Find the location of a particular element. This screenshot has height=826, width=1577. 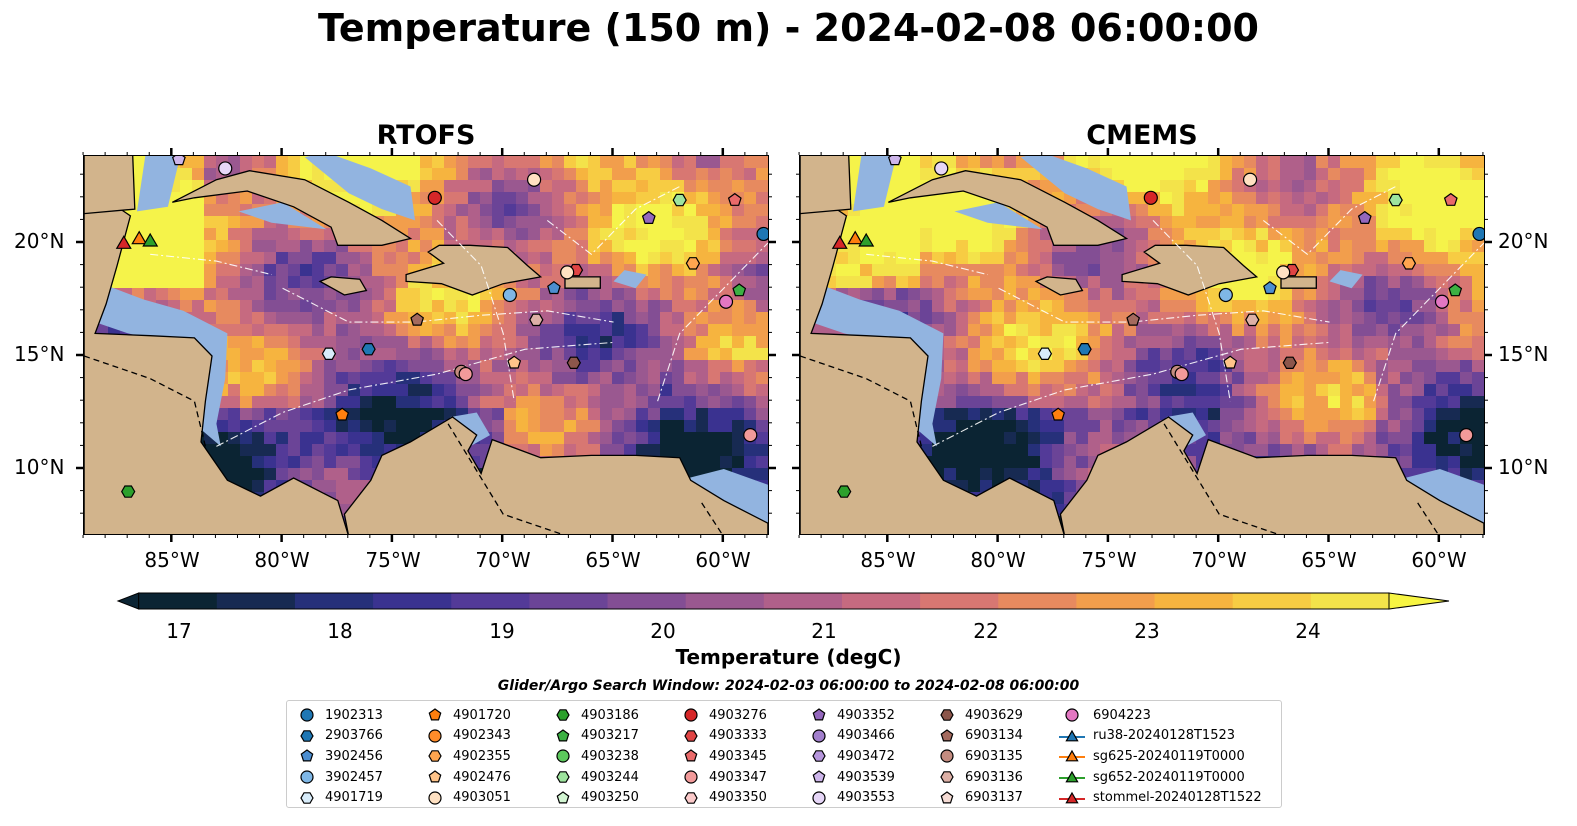

lon-label-85w-b: 85°W is located at coordinates (888, 560).